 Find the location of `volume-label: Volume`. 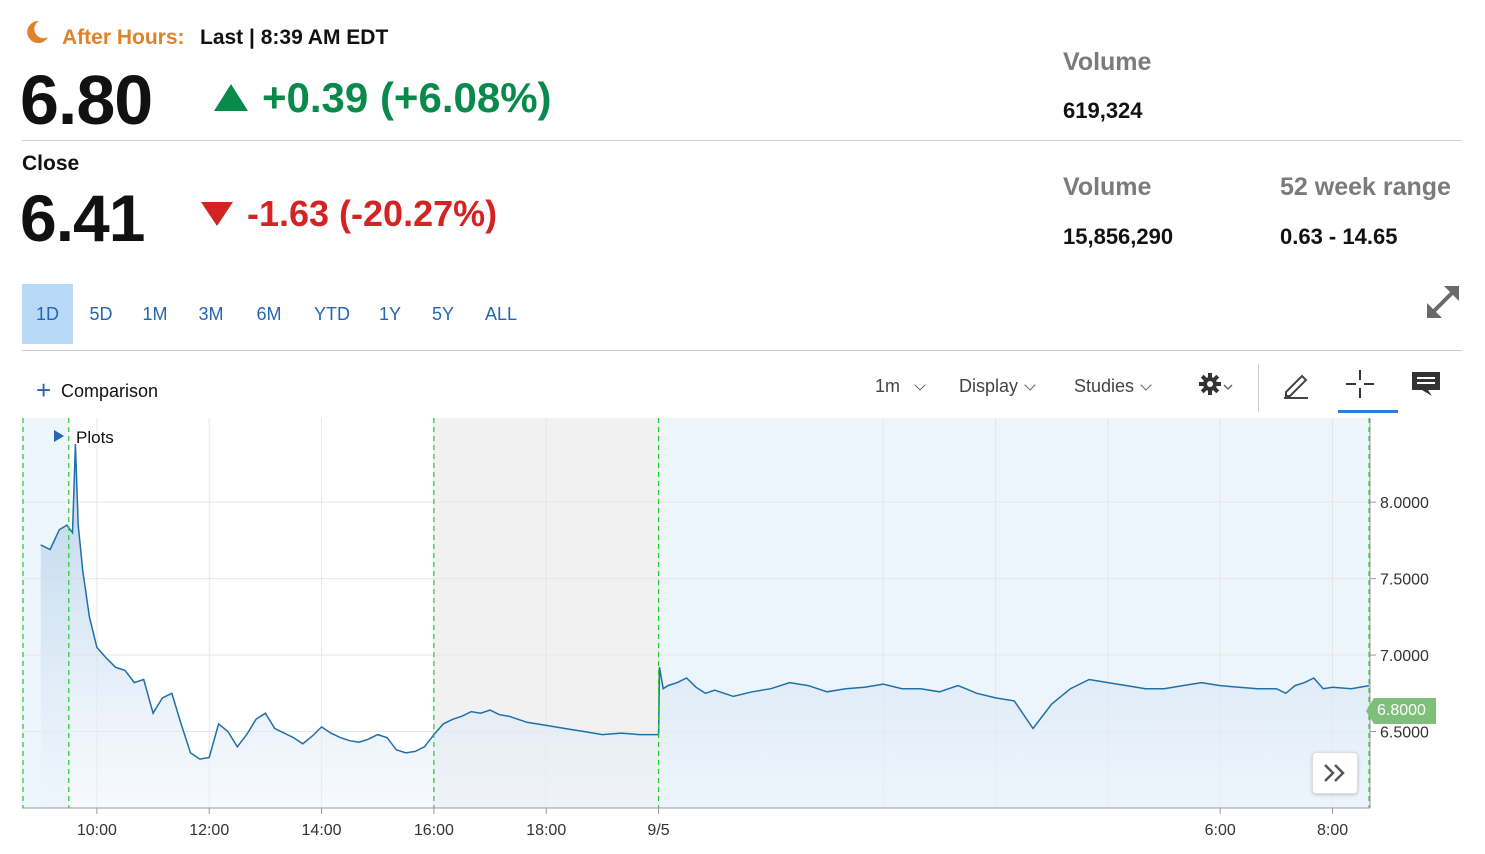

volume-label: Volume is located at coordinates (1107, 187).